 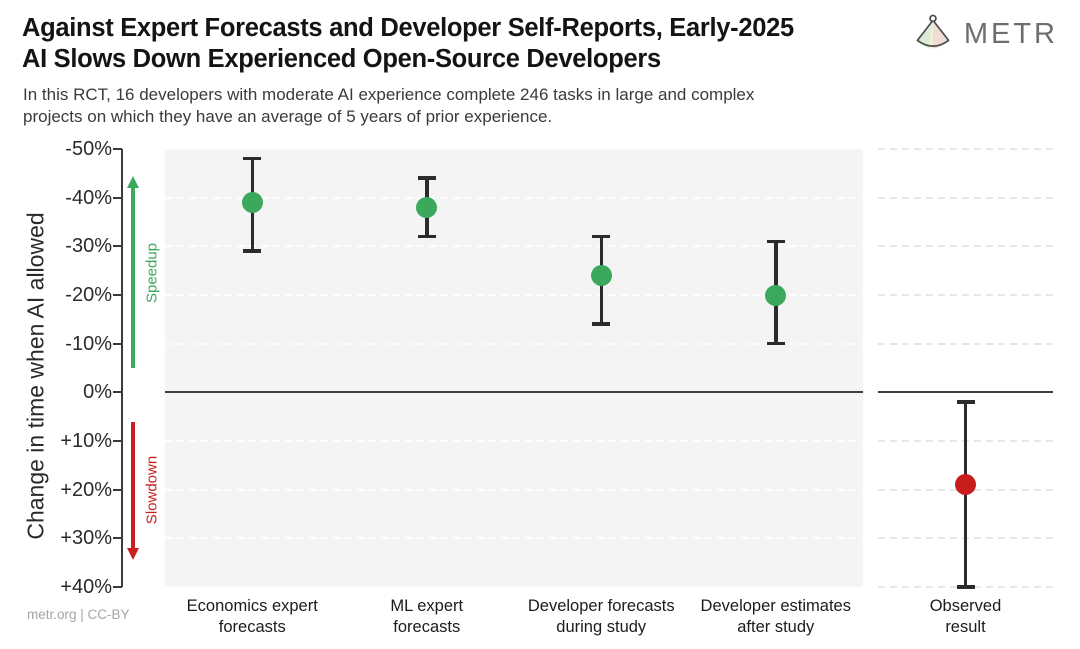 What do you see at coordinates (133, 553) in the screenshot?
I see `slowdown-arrow-head` at bounding box center [133, 553].